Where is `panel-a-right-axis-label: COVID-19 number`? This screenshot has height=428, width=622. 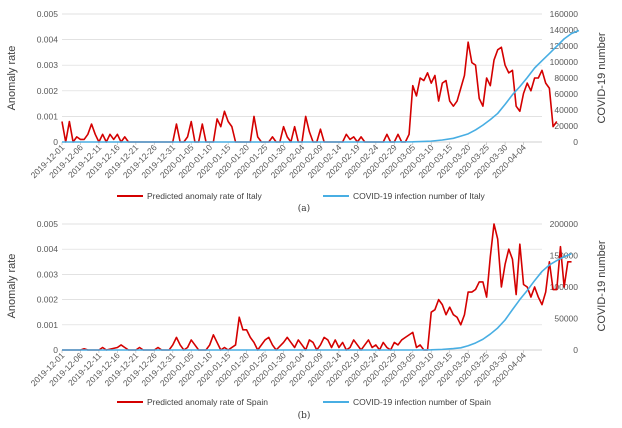
panel-a-right-axis-label: COVID-19 number is located at coordinates (602, 77).